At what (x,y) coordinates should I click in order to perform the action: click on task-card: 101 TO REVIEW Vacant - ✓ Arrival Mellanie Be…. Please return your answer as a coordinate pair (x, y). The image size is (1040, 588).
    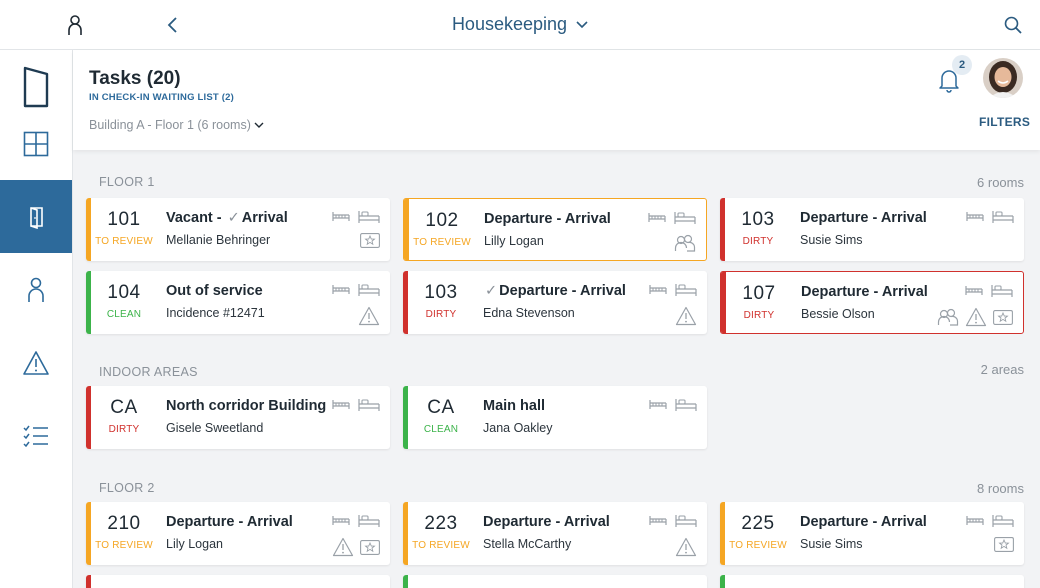
    Looking at the image, I should click on (238, 229).